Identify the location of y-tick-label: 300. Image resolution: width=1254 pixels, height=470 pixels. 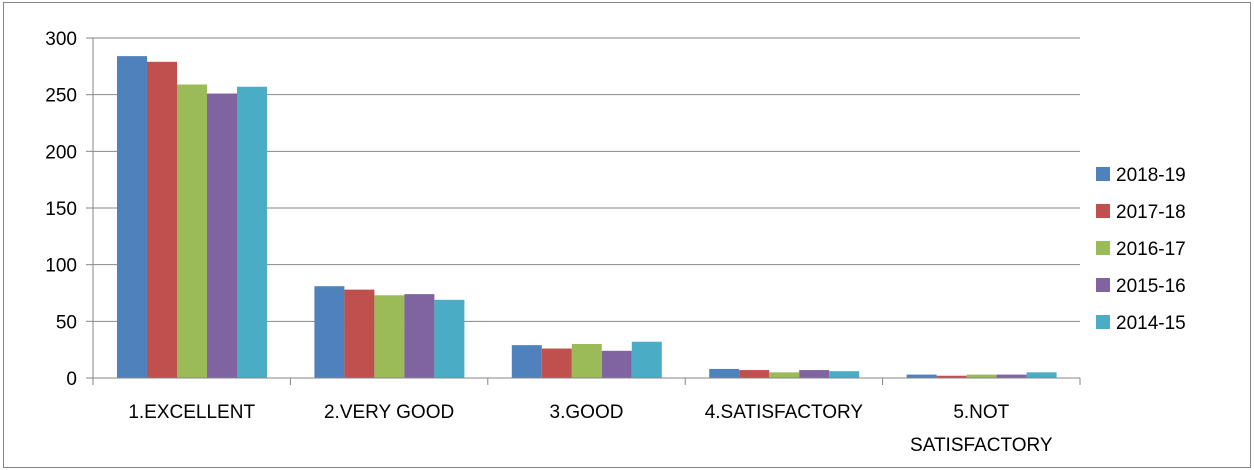
(61, 39).